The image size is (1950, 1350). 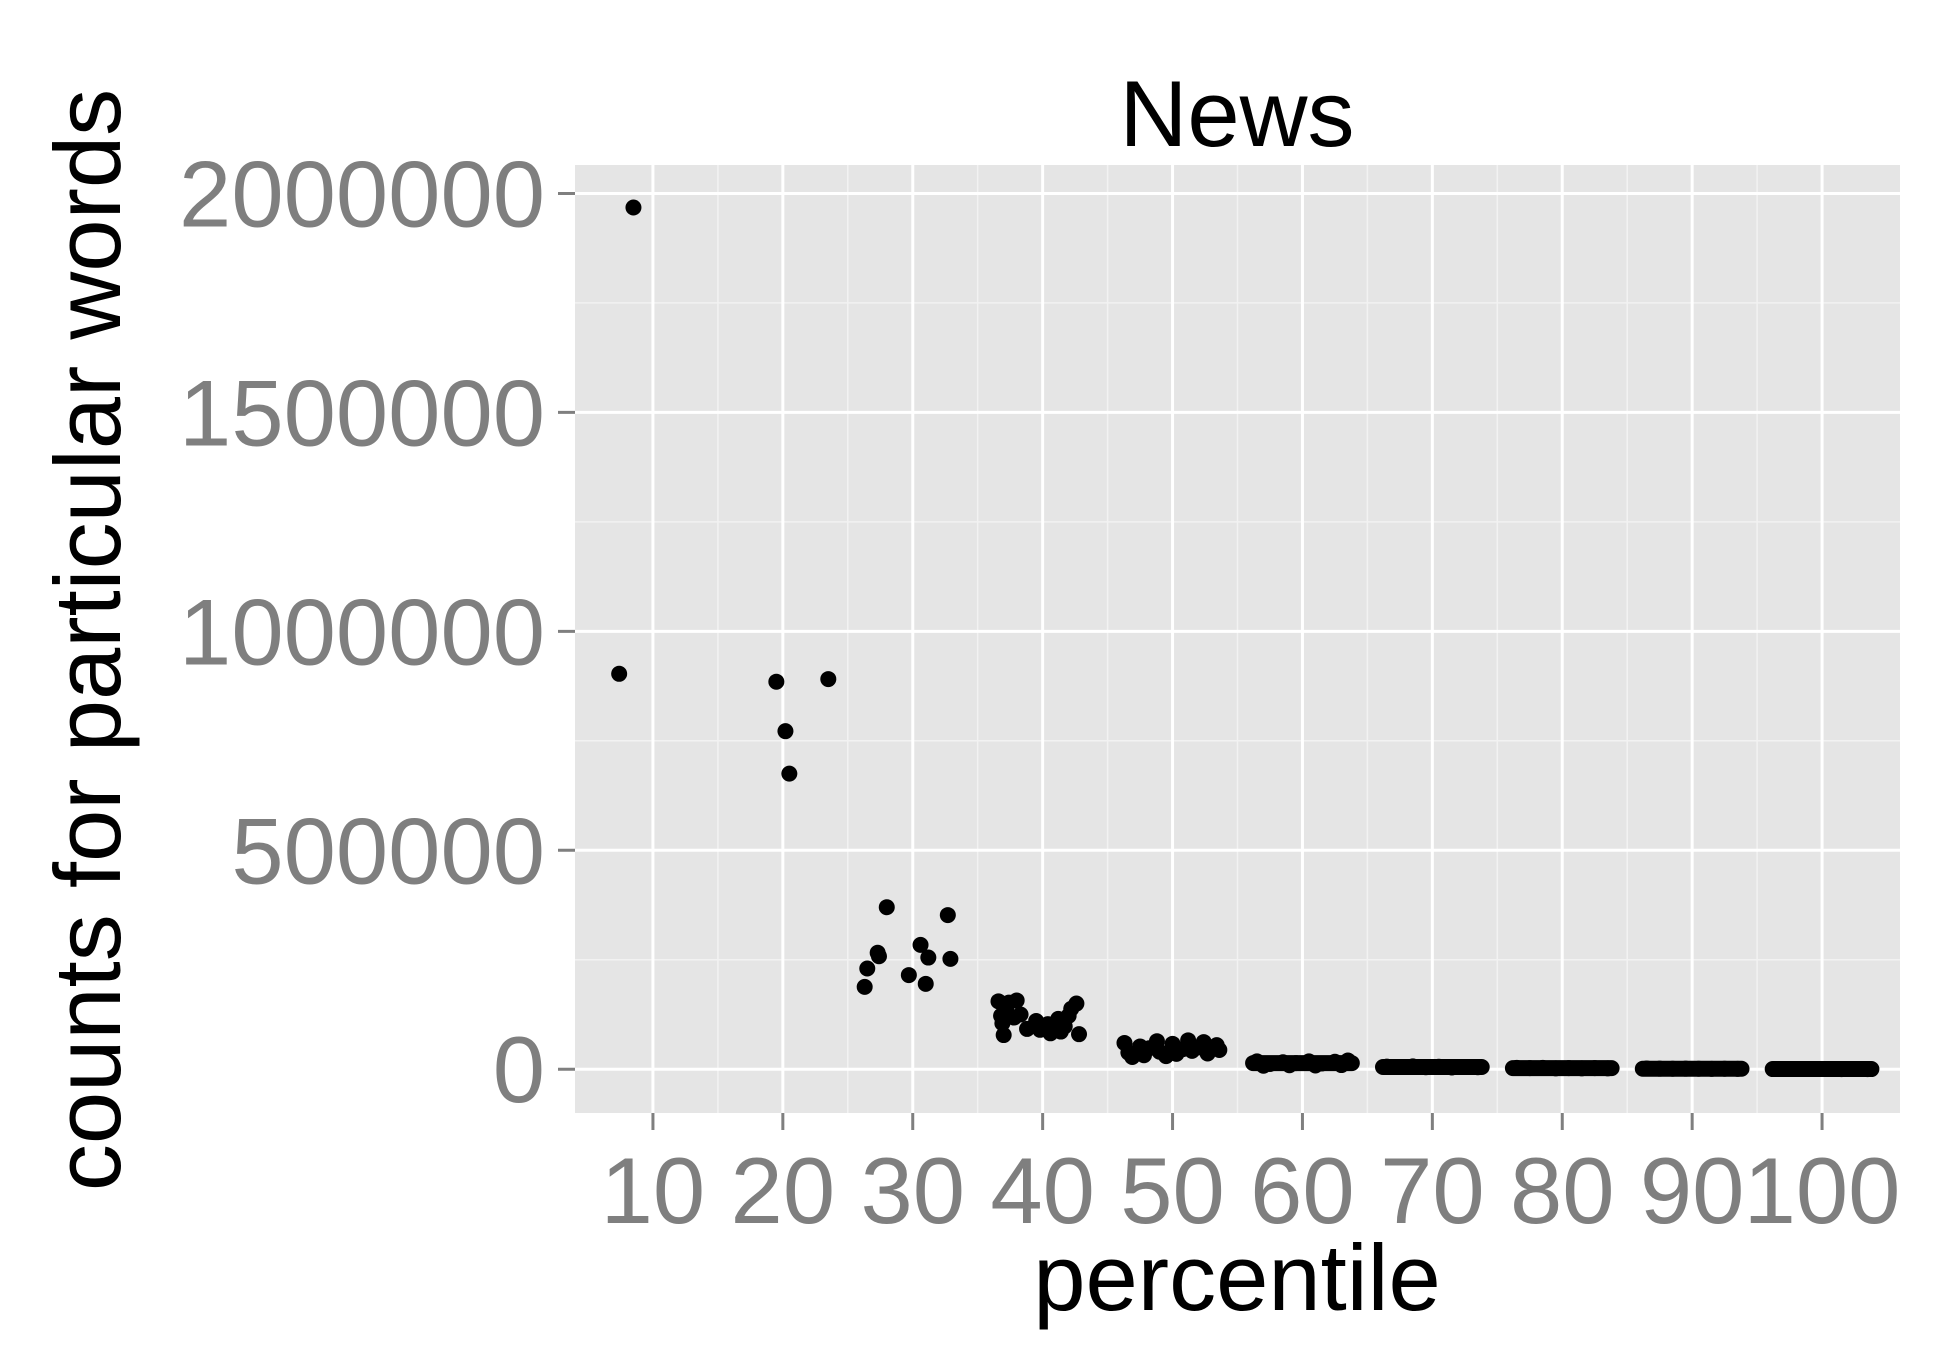 What do you see at coordinates (783, 1190) in the screenshot?
I see `x-tick-label: 20` at bounding box center [783, 1190].